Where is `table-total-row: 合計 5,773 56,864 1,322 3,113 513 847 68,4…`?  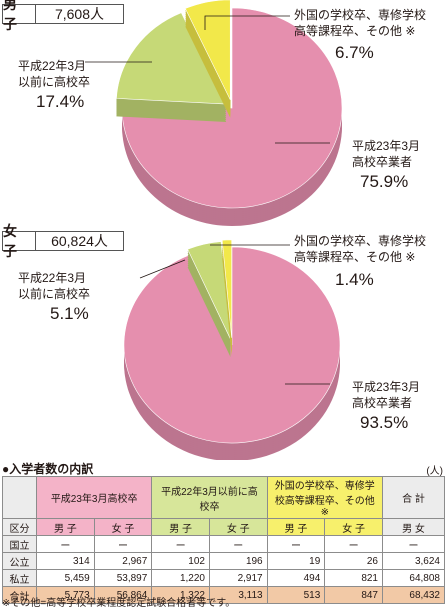
table-total-row: 合計 5,773 56,864 1,322 3,113 513 847 68,4… is located at coordinates (223, 595).